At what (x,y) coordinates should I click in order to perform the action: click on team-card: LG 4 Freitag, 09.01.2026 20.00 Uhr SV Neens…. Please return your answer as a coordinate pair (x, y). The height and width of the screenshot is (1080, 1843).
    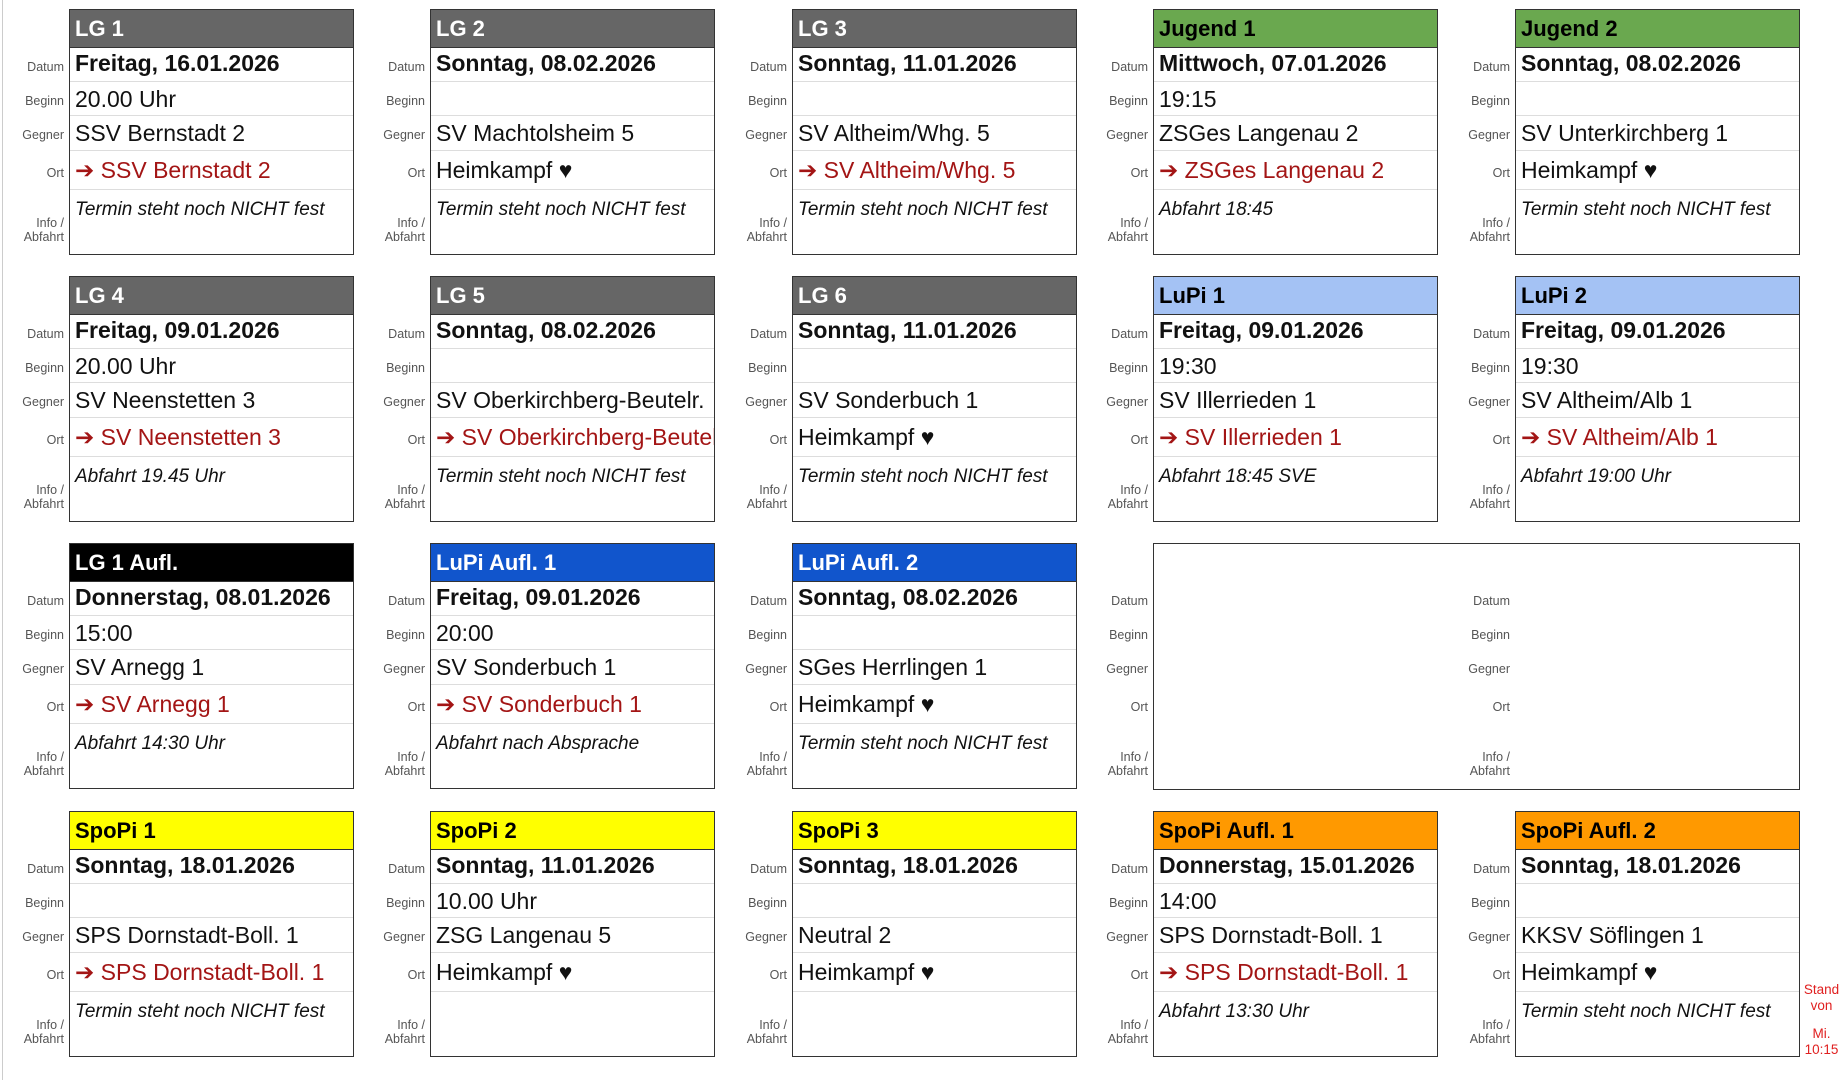
    Looking at the image, I should click on (211, 399).